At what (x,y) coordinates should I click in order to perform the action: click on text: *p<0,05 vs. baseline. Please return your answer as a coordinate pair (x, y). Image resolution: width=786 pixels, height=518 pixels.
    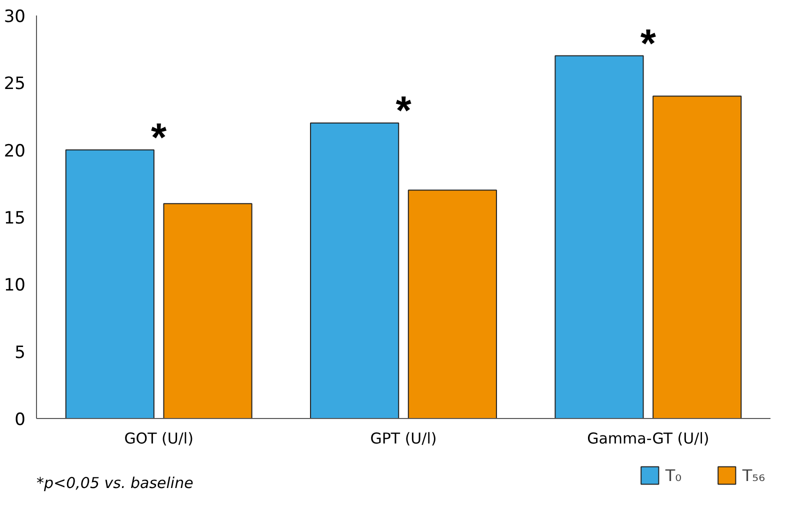
    Looking at the image, I should click on (115, 483).